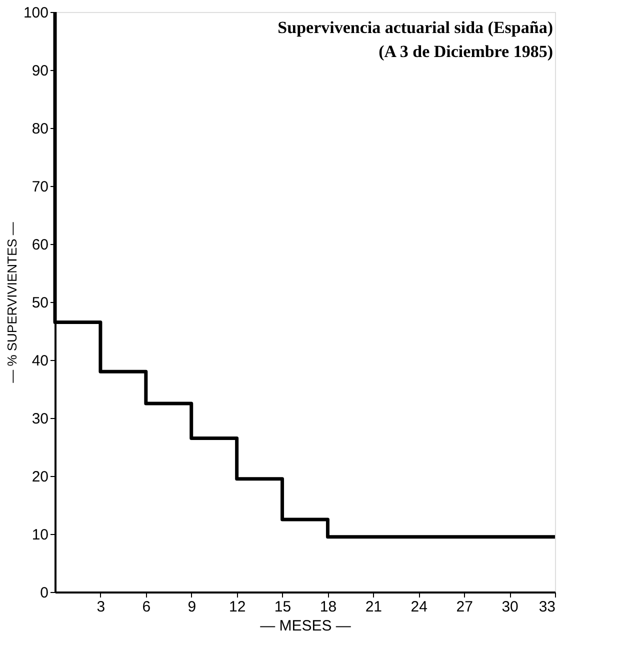  Describe the element at coordinates (373, 607) in the screenshot. I see `x-tick-label: 21` at that location.